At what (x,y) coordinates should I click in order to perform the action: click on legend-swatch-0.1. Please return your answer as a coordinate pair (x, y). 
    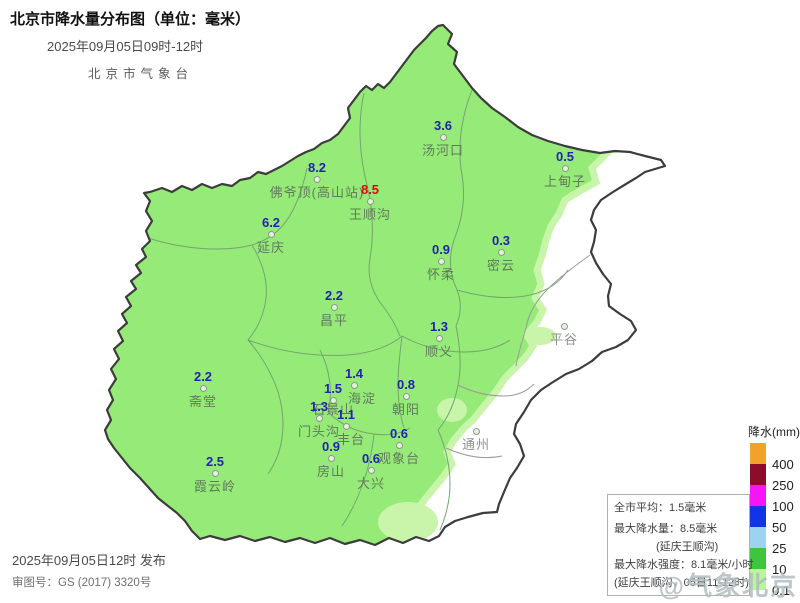
    Looking at the image, I should click on (758, 579).